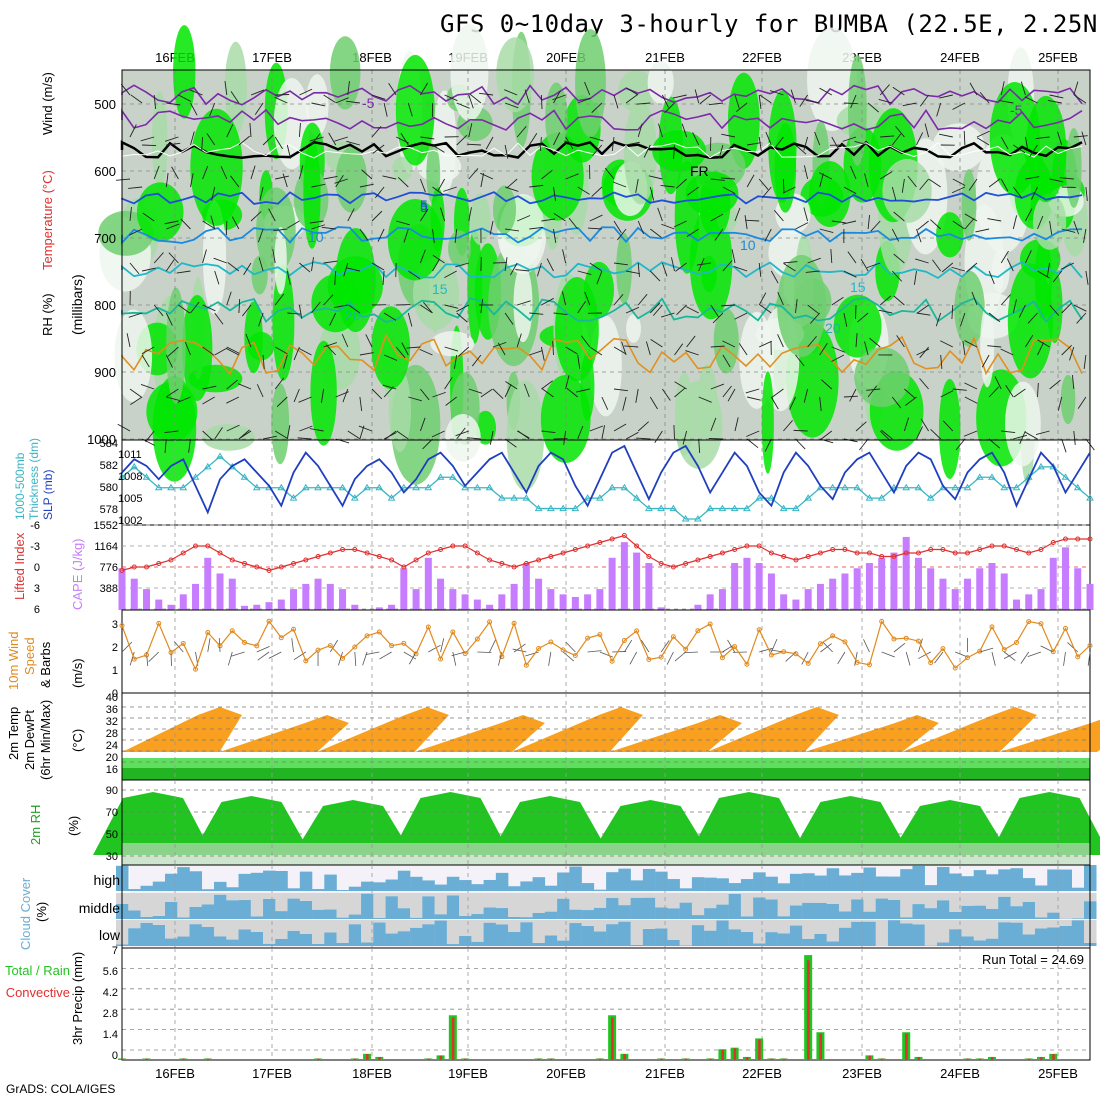 The image size is (1100, 1100). What do you see at coordinates (77, 673) in the screenshot?
I see `wind10-unit: (m/s)` at bounding box center [77, 673].